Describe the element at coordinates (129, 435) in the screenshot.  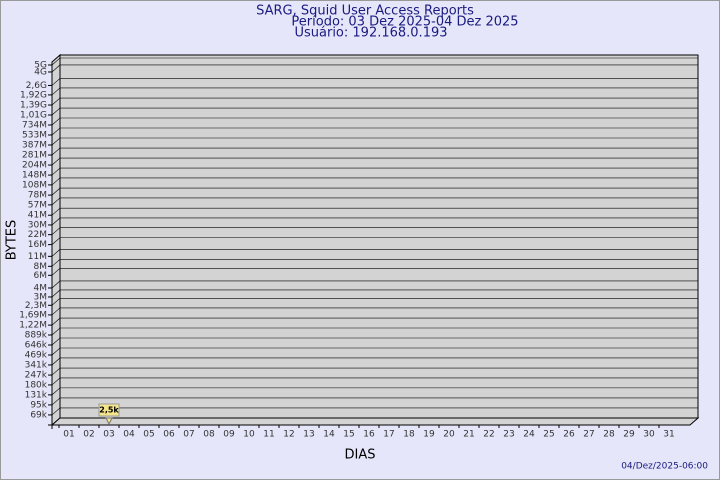
I see `x-tick-label: 04` at that location.